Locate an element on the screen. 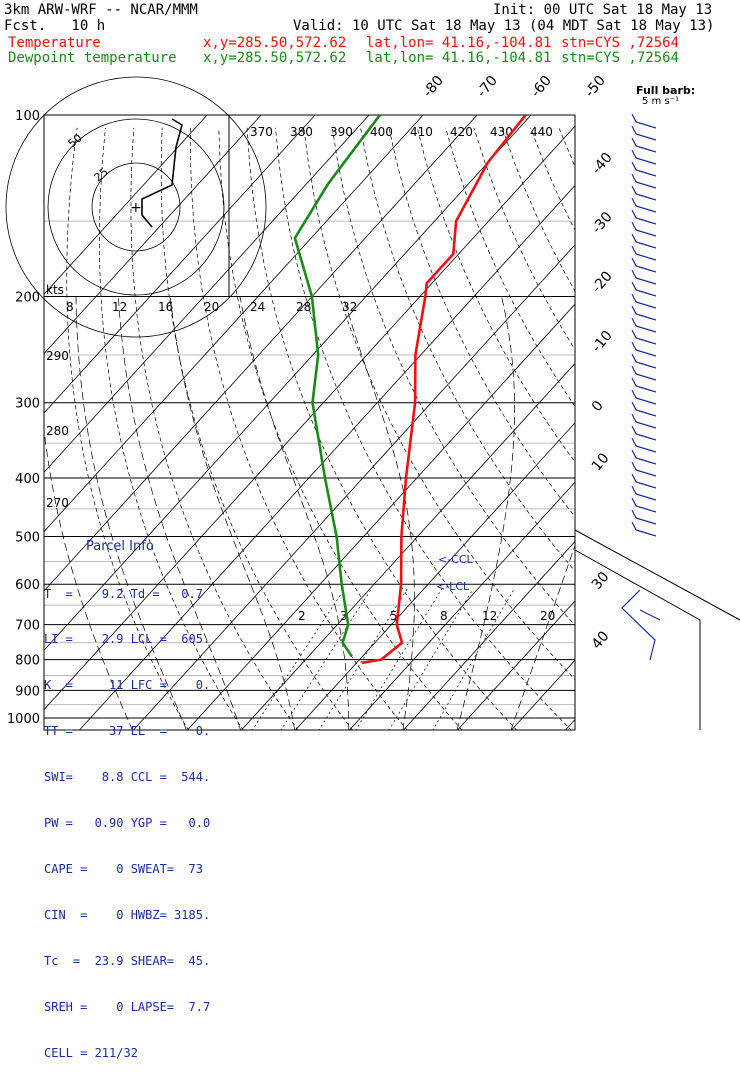 The width and height of the screenshot is (740, 1076). parcel-row: TT = 37 EL = 0. is located at coordinates (139, 731).